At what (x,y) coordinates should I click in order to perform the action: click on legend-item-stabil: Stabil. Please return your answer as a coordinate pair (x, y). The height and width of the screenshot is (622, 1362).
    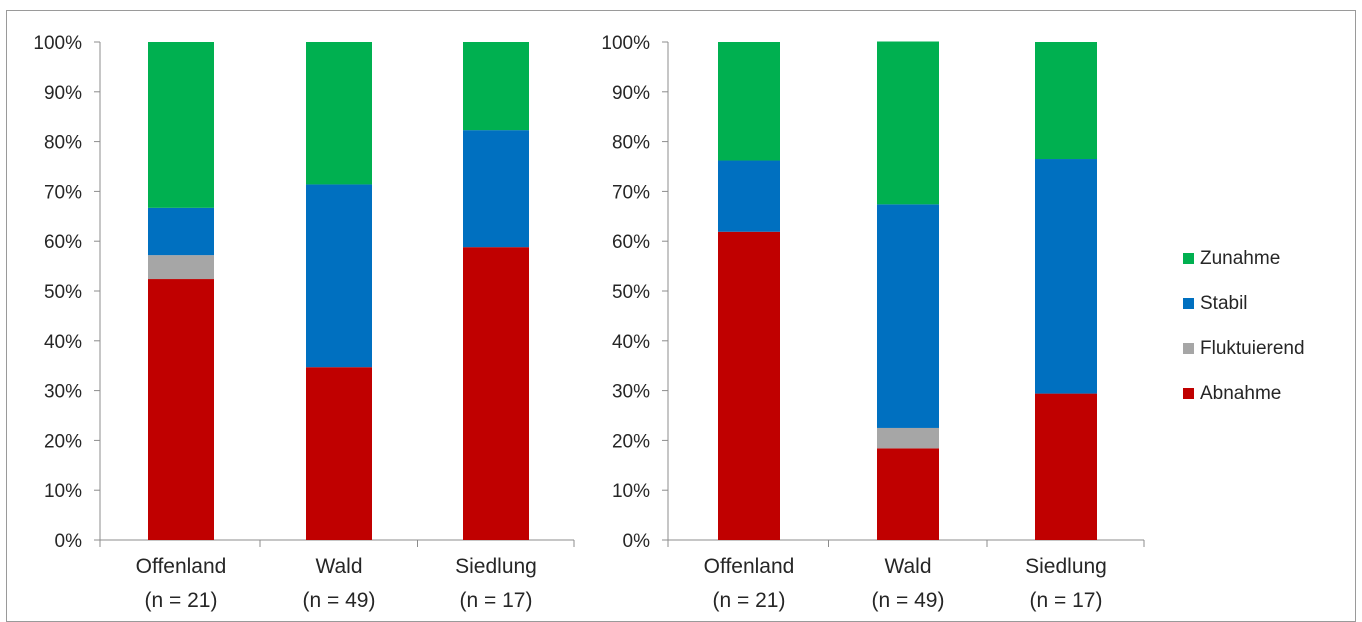
    Looking at the image, I should click on (1244, 303).